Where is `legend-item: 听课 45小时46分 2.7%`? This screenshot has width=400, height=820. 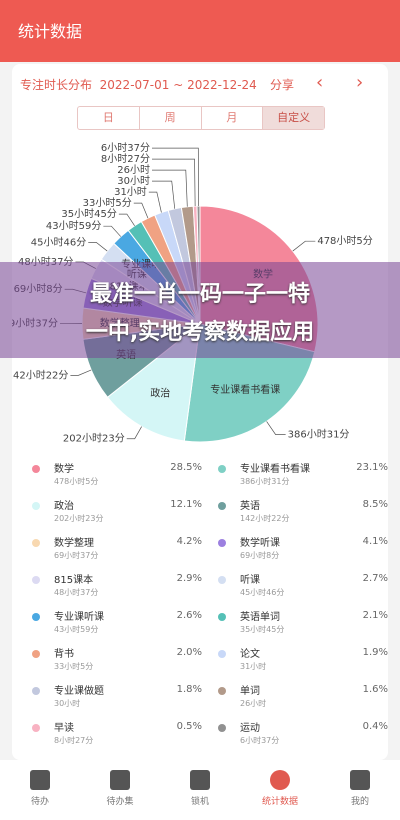
legend-item: 听课 45小时46分 2.7% is located at coordinates (303, 588).